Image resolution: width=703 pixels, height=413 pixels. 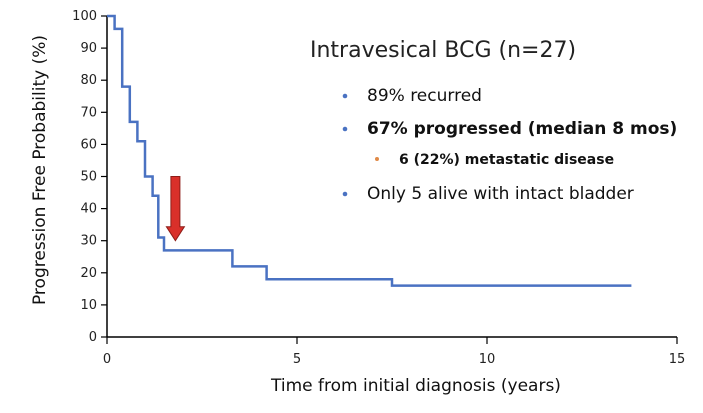 I want to click on bullet-text: 6 (22%) metastatic disease, so click(x=506, y=160).